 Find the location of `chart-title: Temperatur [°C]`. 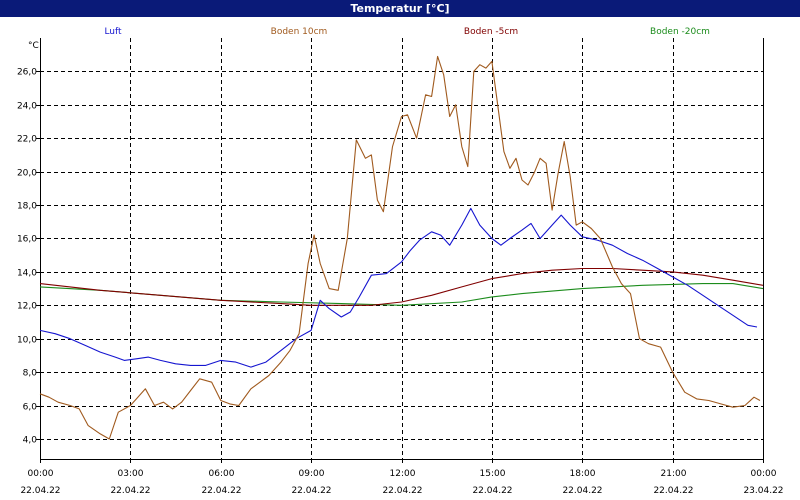

chart-title: Temperatur [°C] is located at coordinates (400, 8).